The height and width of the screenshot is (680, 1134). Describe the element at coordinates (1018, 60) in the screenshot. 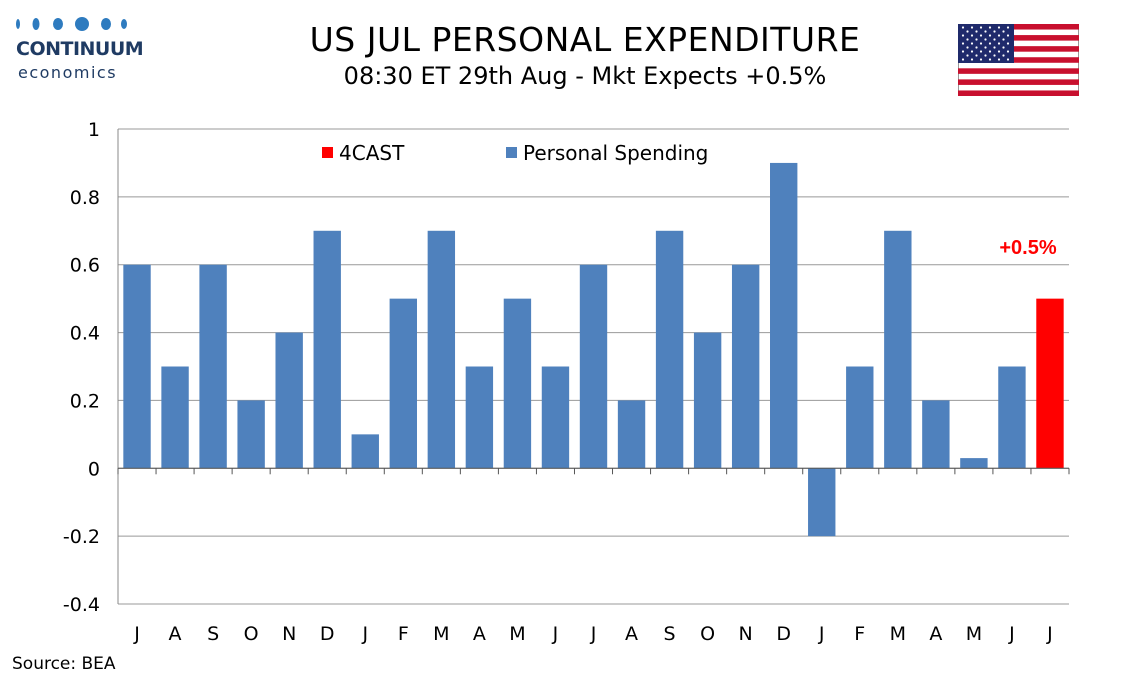

I see `us-flag-icon` at that location.